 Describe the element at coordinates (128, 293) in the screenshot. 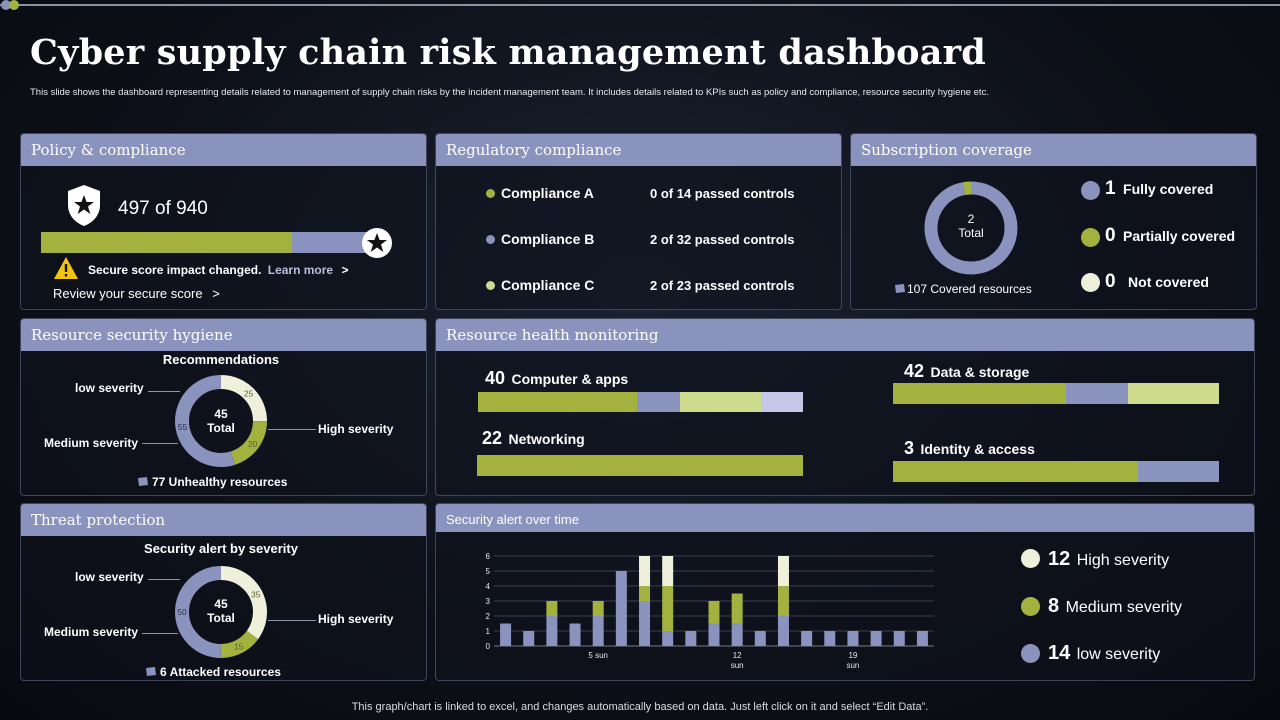

I see `review-score-label: Review your secure score` at that location.